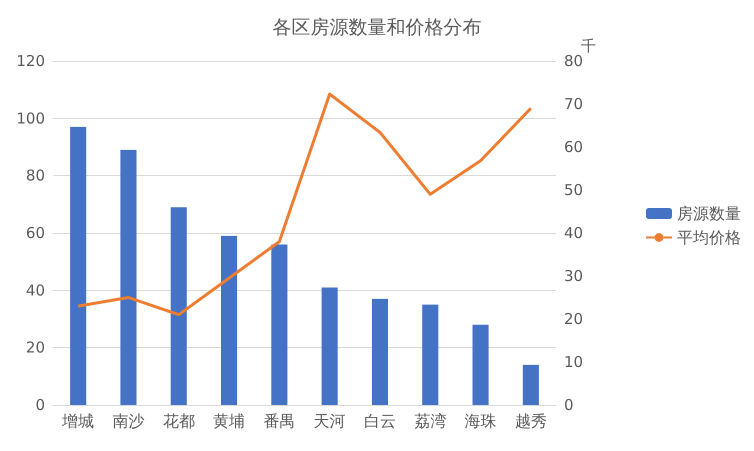 The width and height of the screenshot is (754, 451). Describe the element at coordinates (128, 421) in the screenshot. I see `x-tick-label: 南沙` at that location.